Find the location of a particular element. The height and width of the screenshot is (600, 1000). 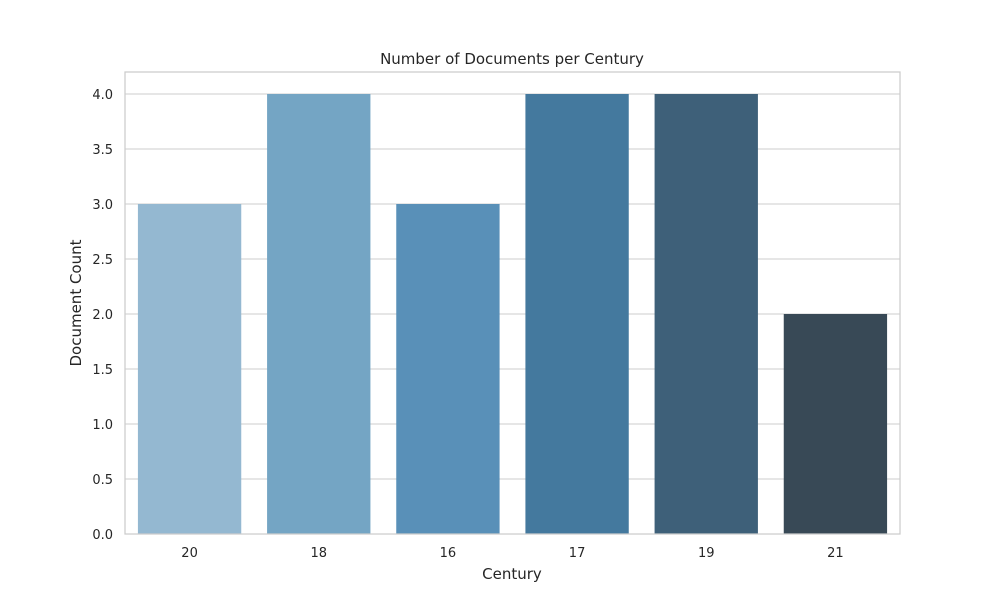

y-tick-label: 1.5 is located at coordinates (102, 370).